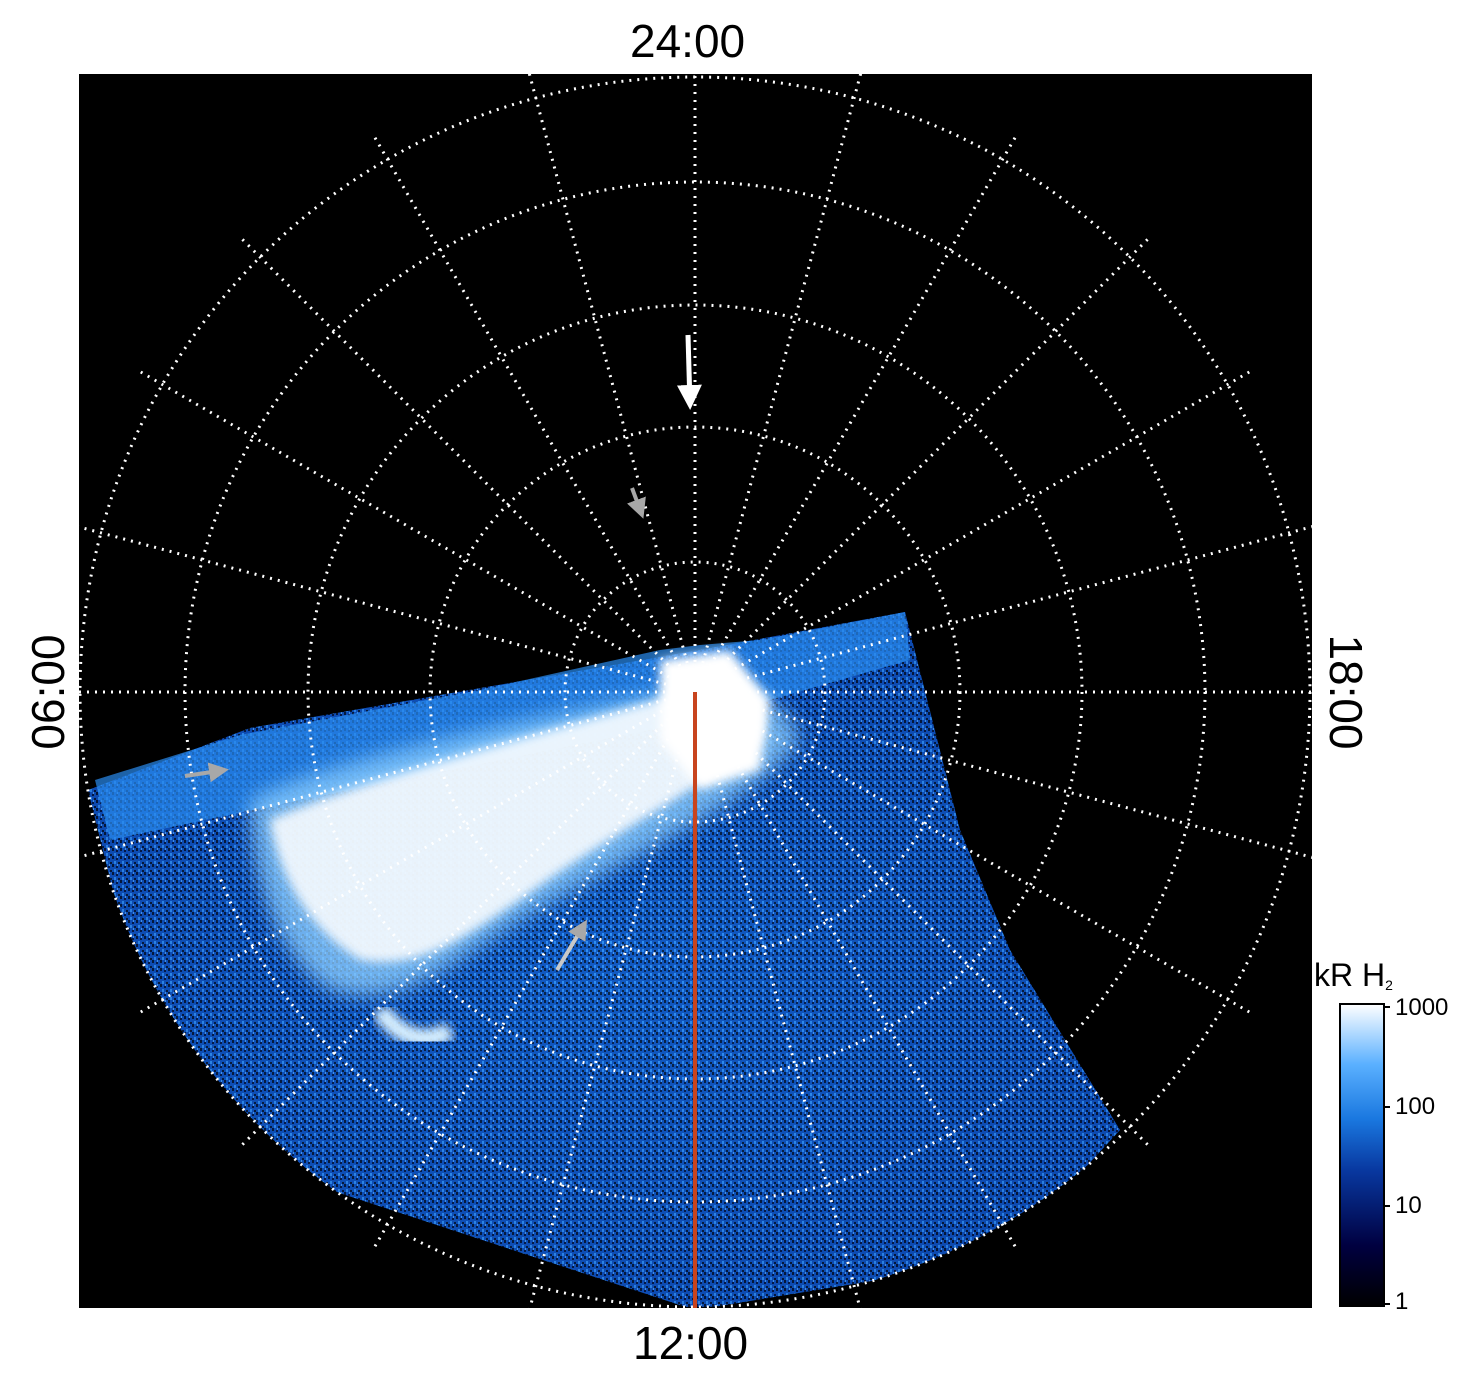 The width and height of the screenshot is (1480, 1384). I want to click on colorbar-tick-10: 10, so click(1408, 1205).